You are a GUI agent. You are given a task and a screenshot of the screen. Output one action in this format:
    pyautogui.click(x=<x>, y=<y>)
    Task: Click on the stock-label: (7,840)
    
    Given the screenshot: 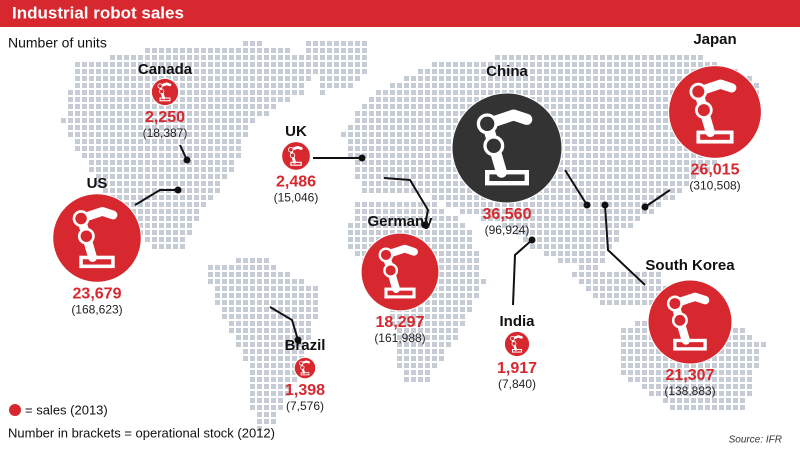 What is the action you would take?
    pyautogui.click(x=517, y=384)
    